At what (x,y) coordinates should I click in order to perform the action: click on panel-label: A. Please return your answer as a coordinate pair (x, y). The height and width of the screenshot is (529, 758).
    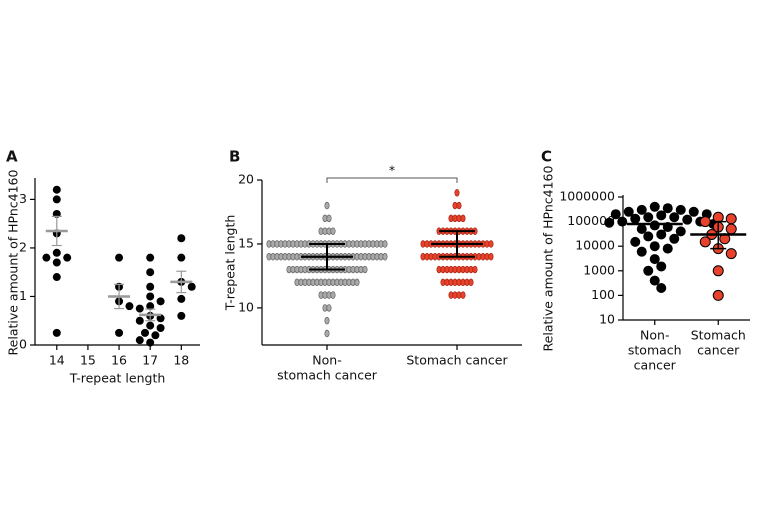
    Looking at the image, I should click on (12, 157).